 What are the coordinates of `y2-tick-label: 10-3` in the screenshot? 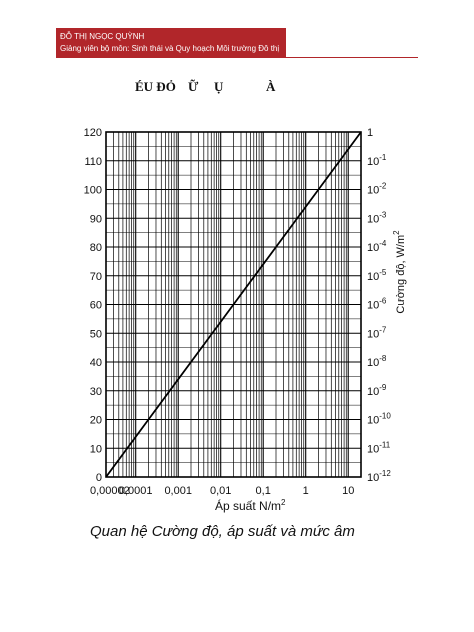 It's located at (377, 217).